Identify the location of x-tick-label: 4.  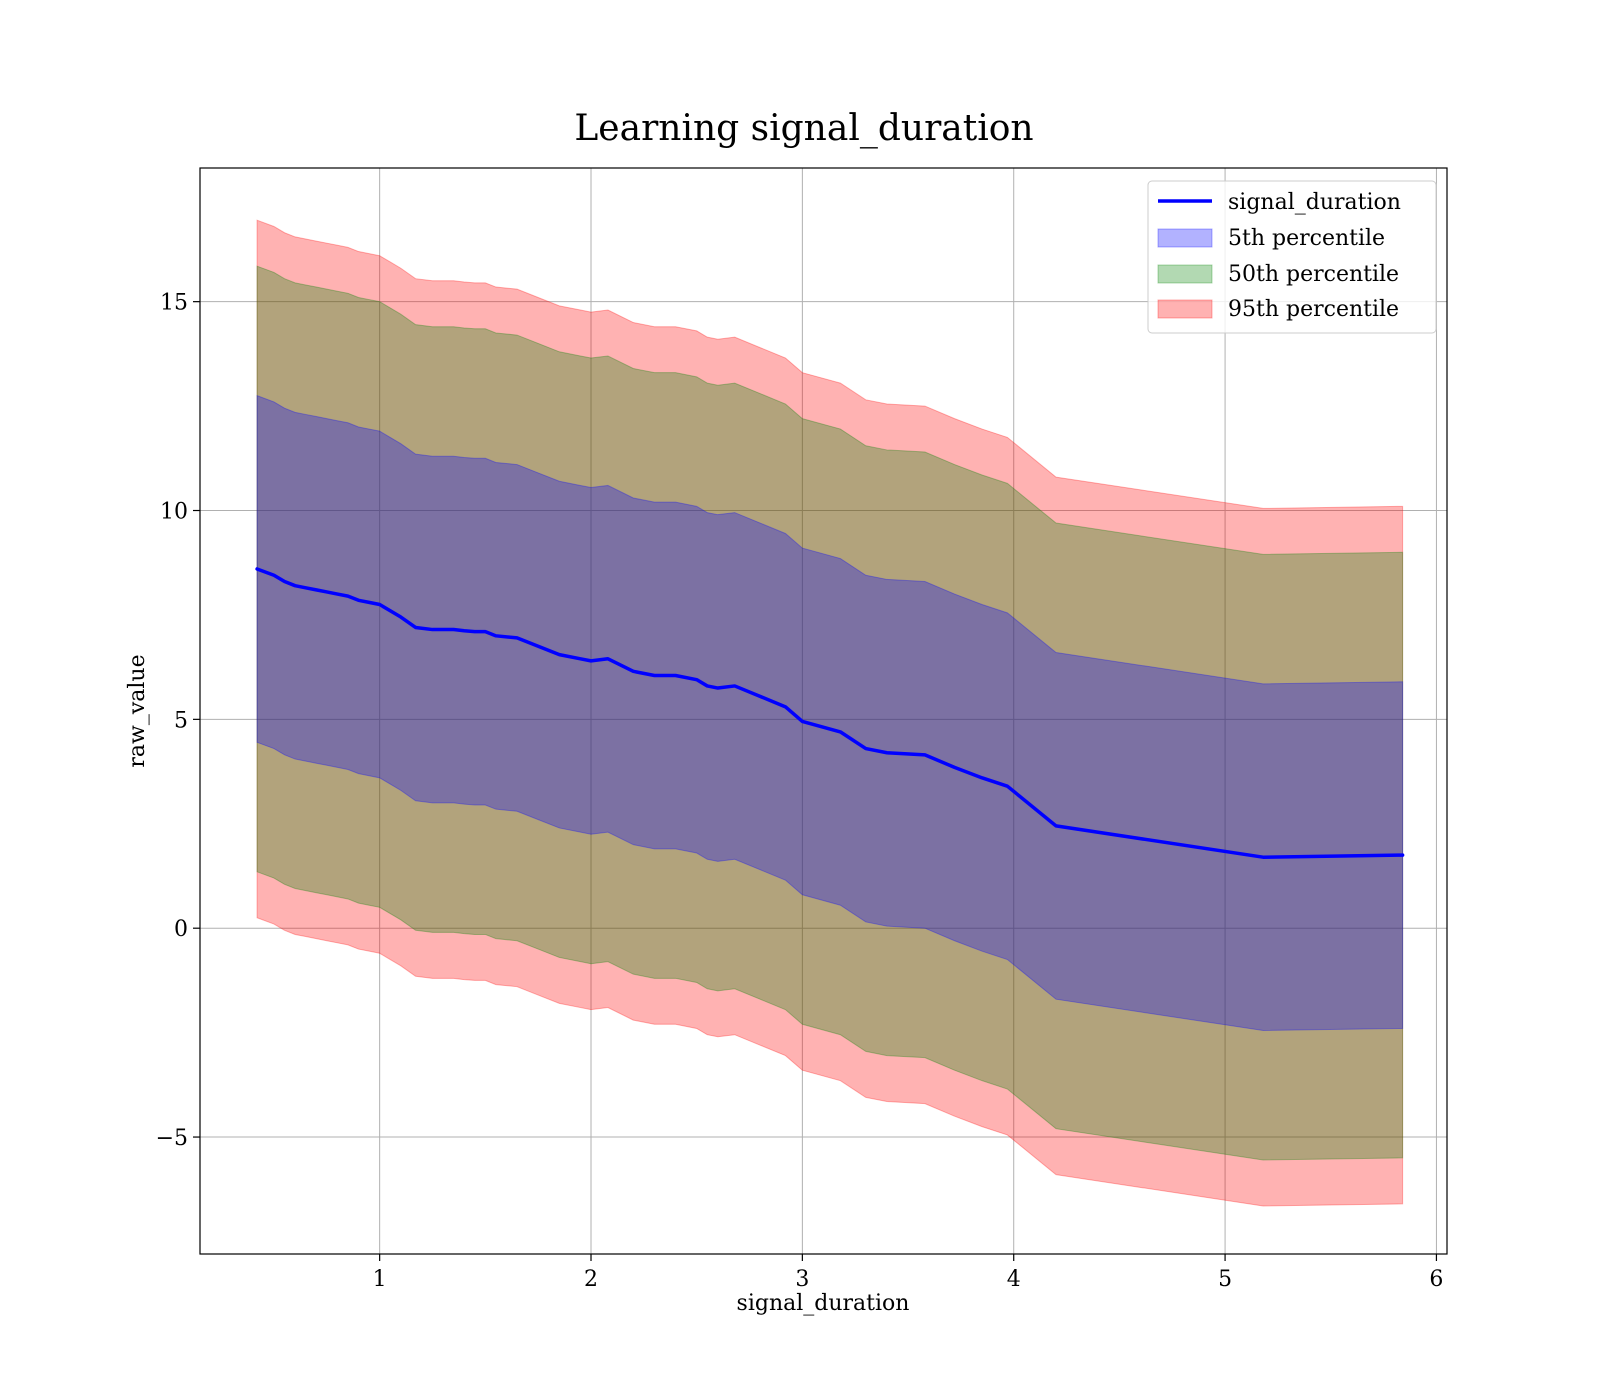
(1014, 1279).